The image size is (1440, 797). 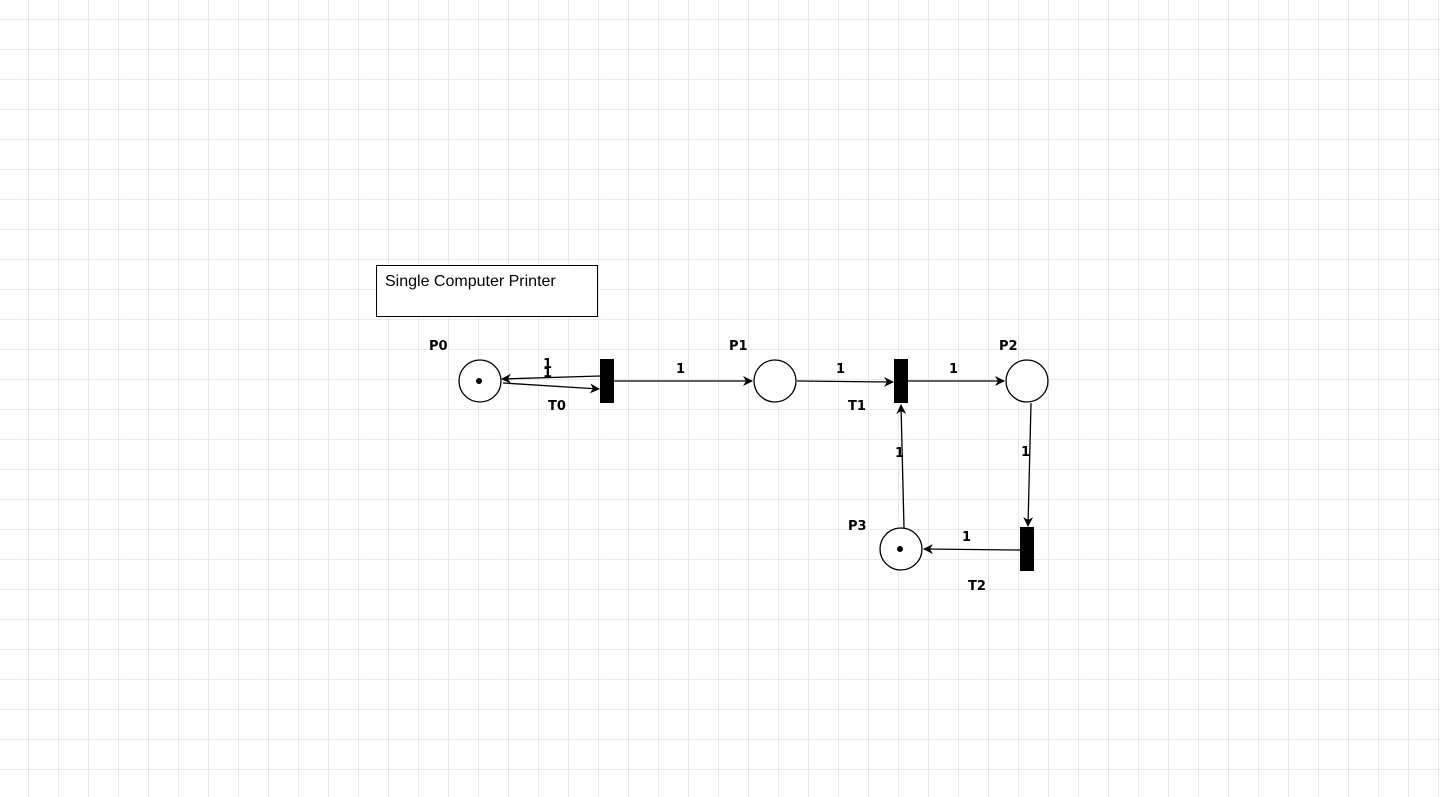 I want to click on place-label-p3: P3, so click(x=857, y=526).